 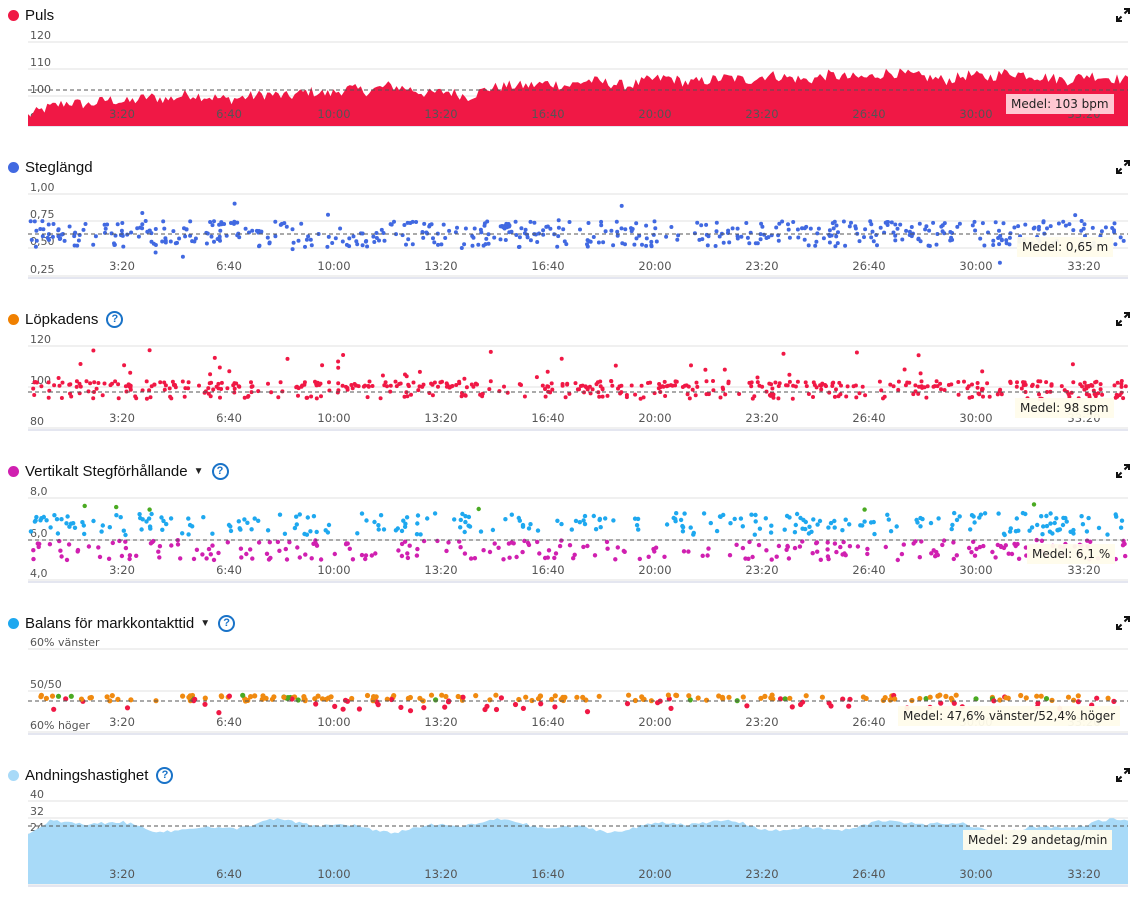 I want to click on x-tick-label: 33:20, so click(x=1083, y=570).